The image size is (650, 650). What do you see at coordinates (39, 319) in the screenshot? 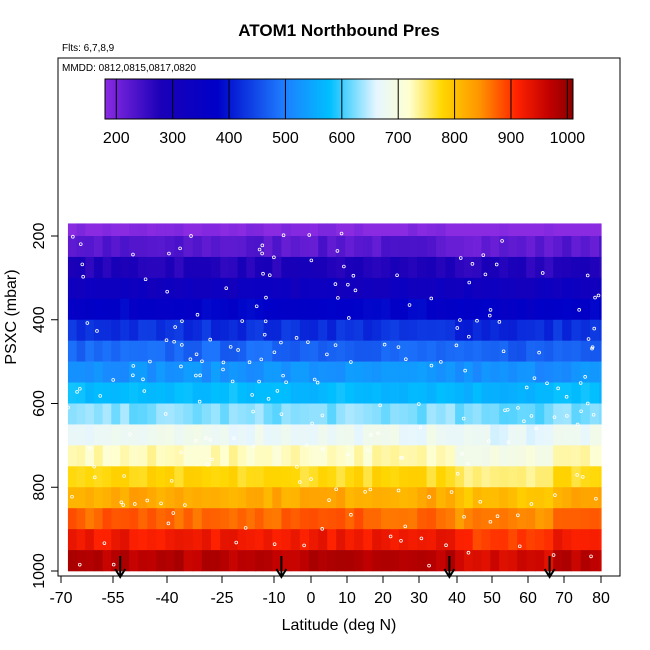
I see `y-tick-label: 400` at bounding box center [39, 319].